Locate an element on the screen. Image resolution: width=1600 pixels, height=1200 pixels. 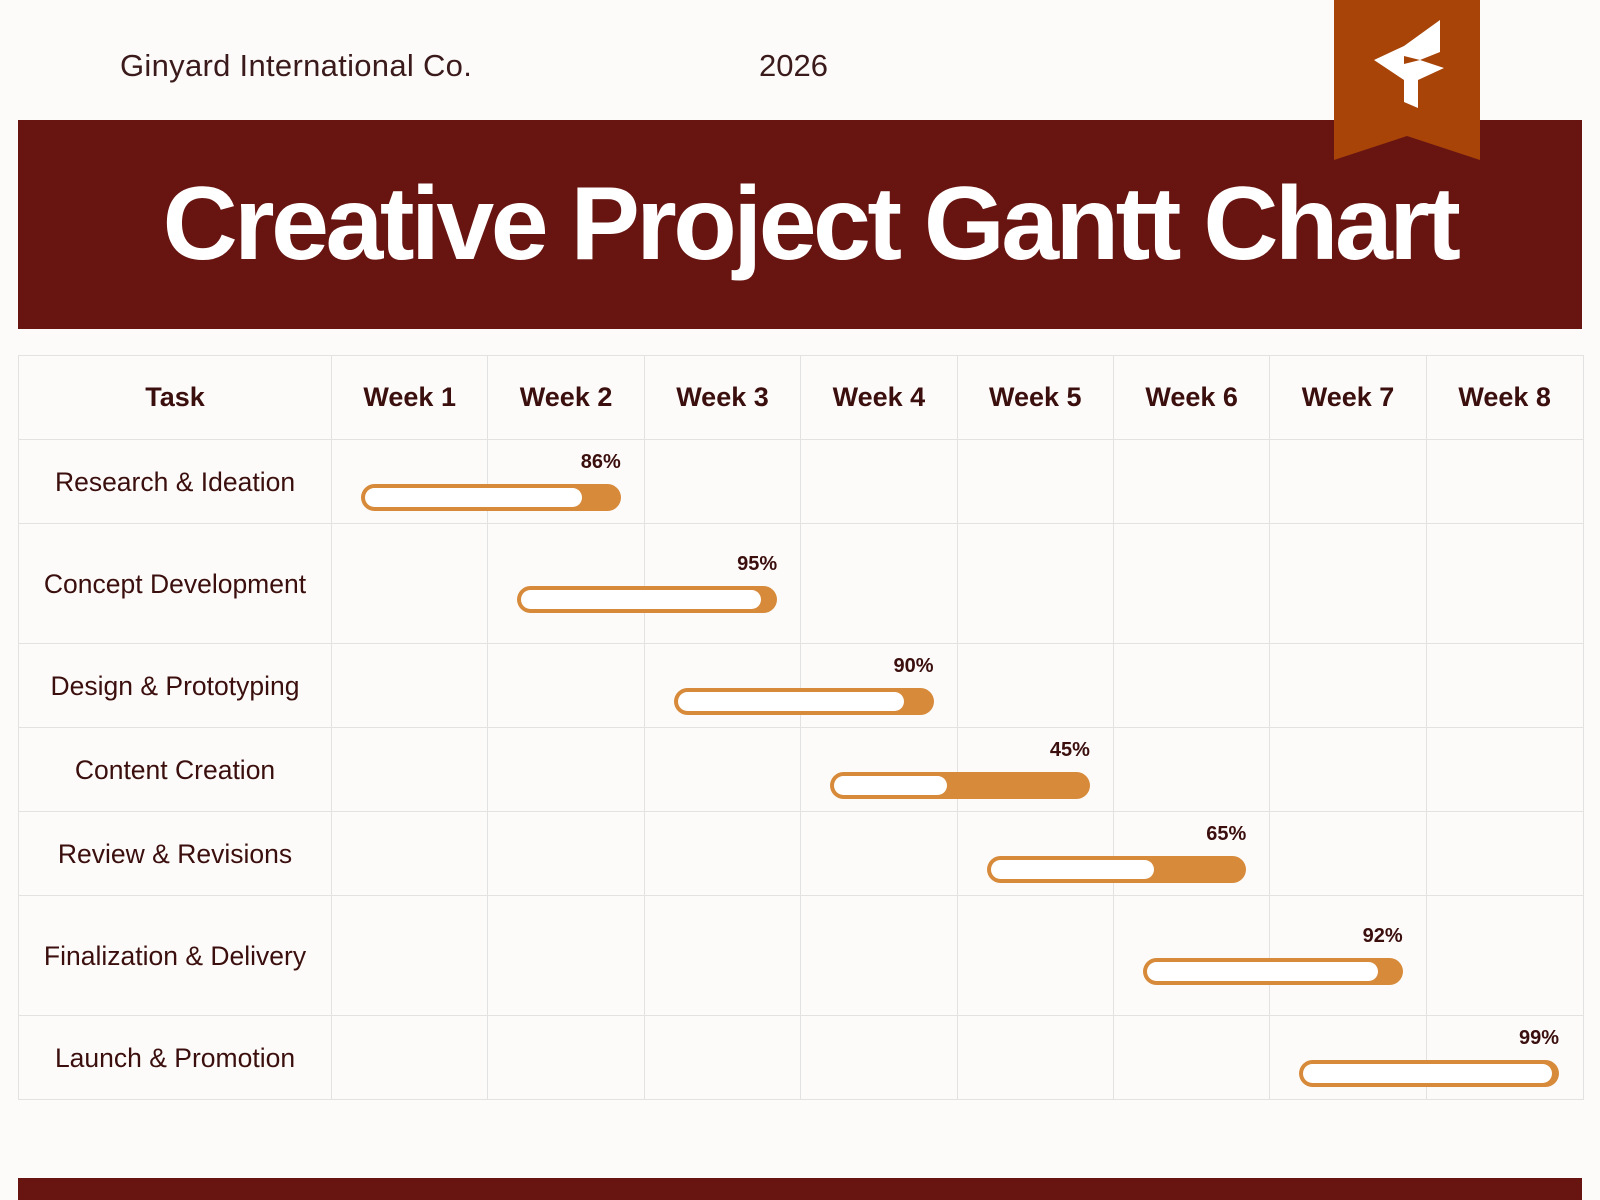
table-row: Content Creation is located at coordinates (801, 769).